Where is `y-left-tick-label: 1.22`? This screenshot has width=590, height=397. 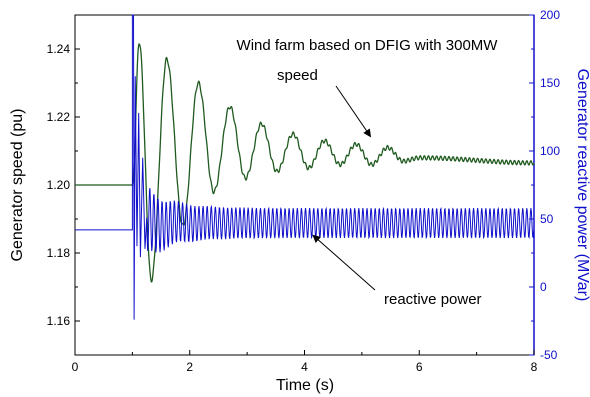 y-left-tick-label: 1.22 is located at coordinates (59, 117).